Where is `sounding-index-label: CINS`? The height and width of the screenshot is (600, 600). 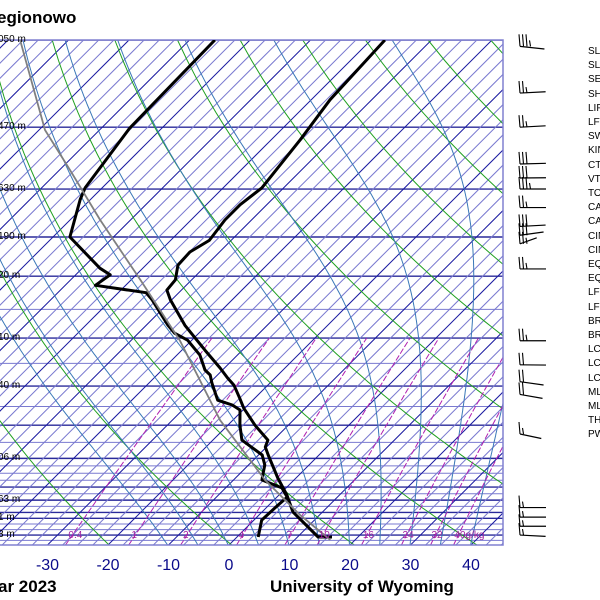 sounding-index-label: CINS is located at coordinates (594, 236).